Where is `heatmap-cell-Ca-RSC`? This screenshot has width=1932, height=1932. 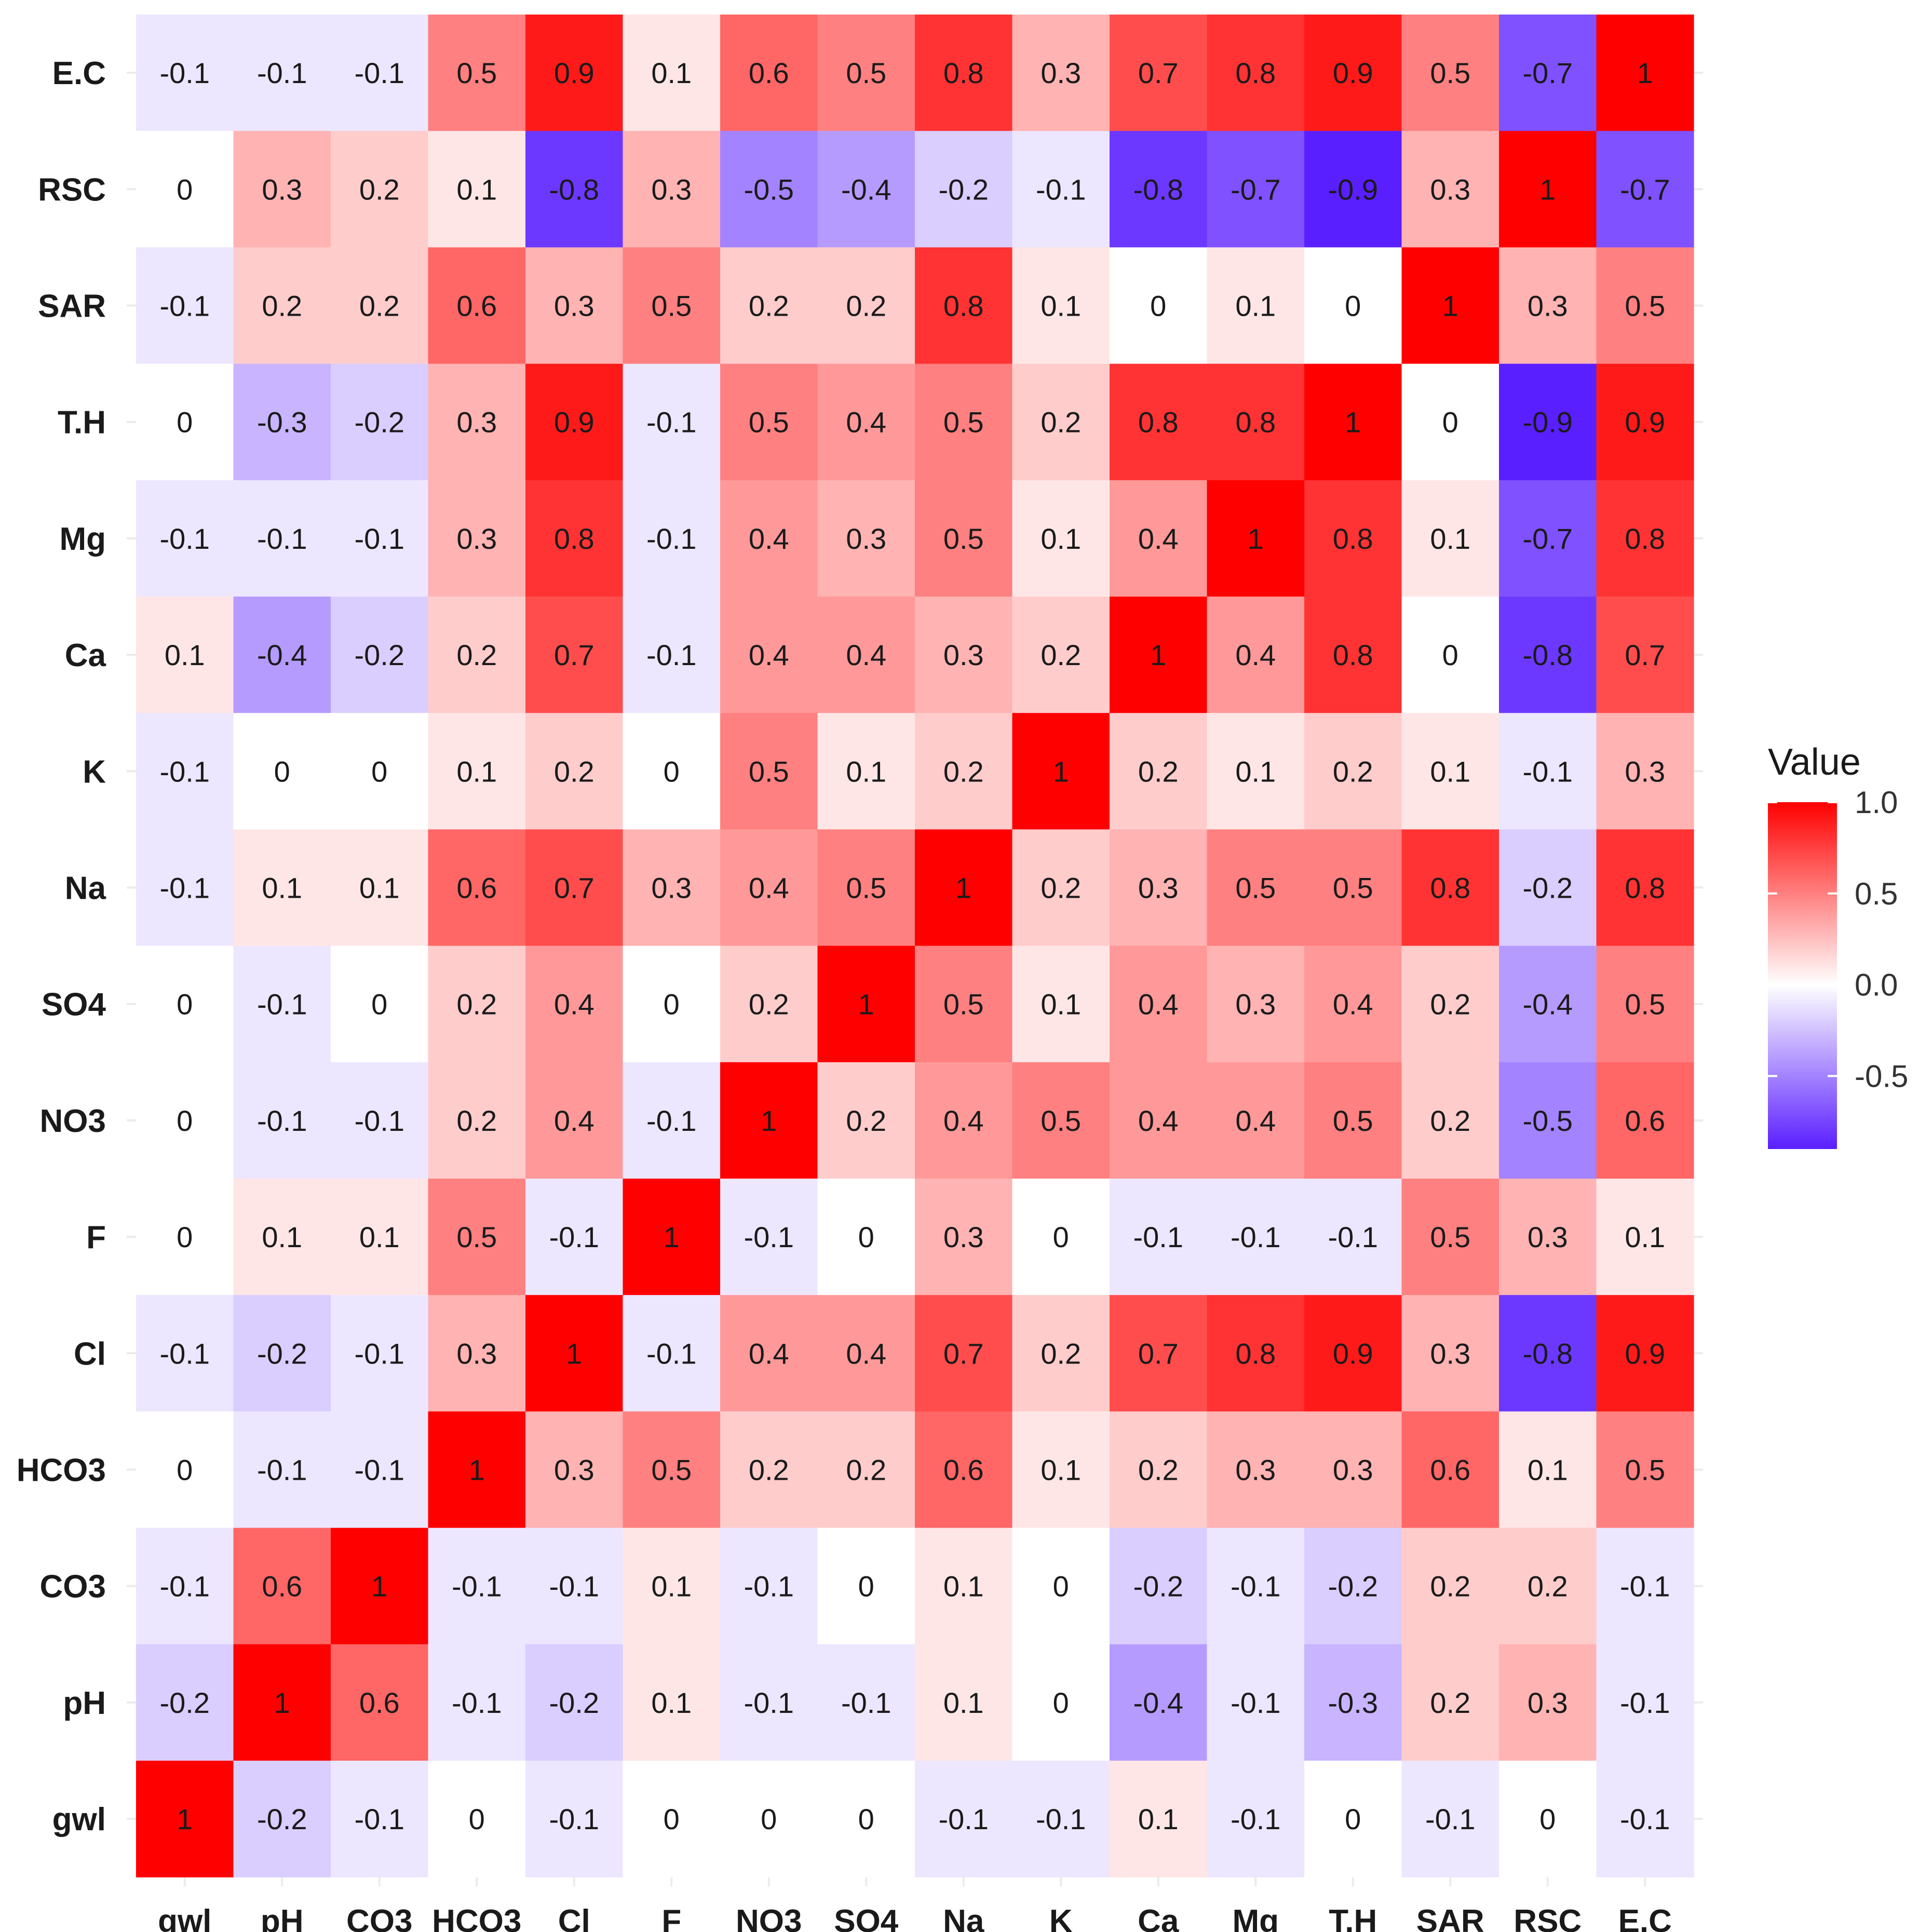 heatmap-cell-Ca-RSC is located at coordinates (1548, 655).